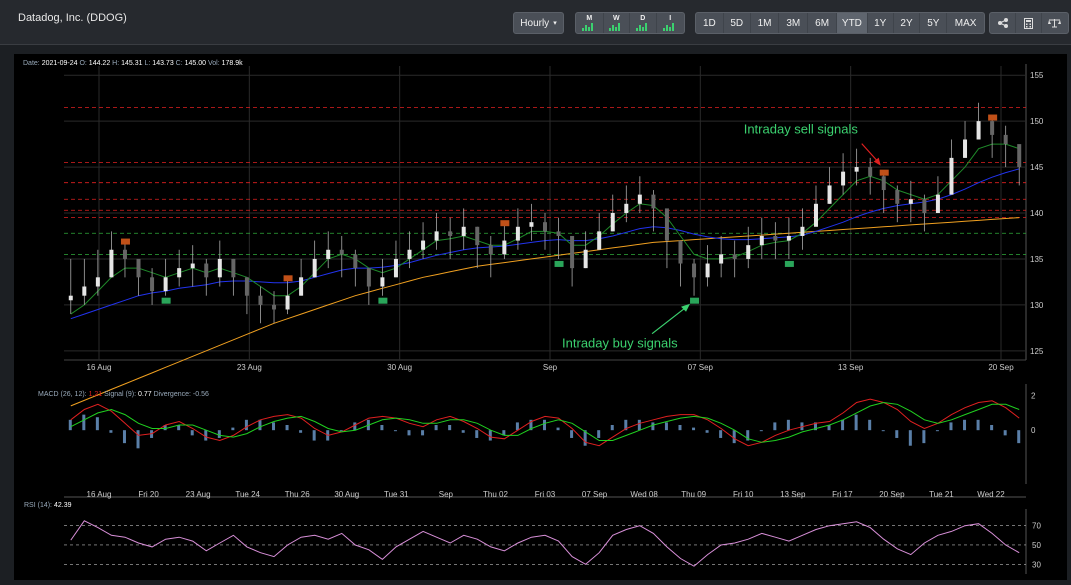 The width and height of the screenshot is (1071, 585). I want to click on price-x-tick-label: Sep, so click(550, 367).